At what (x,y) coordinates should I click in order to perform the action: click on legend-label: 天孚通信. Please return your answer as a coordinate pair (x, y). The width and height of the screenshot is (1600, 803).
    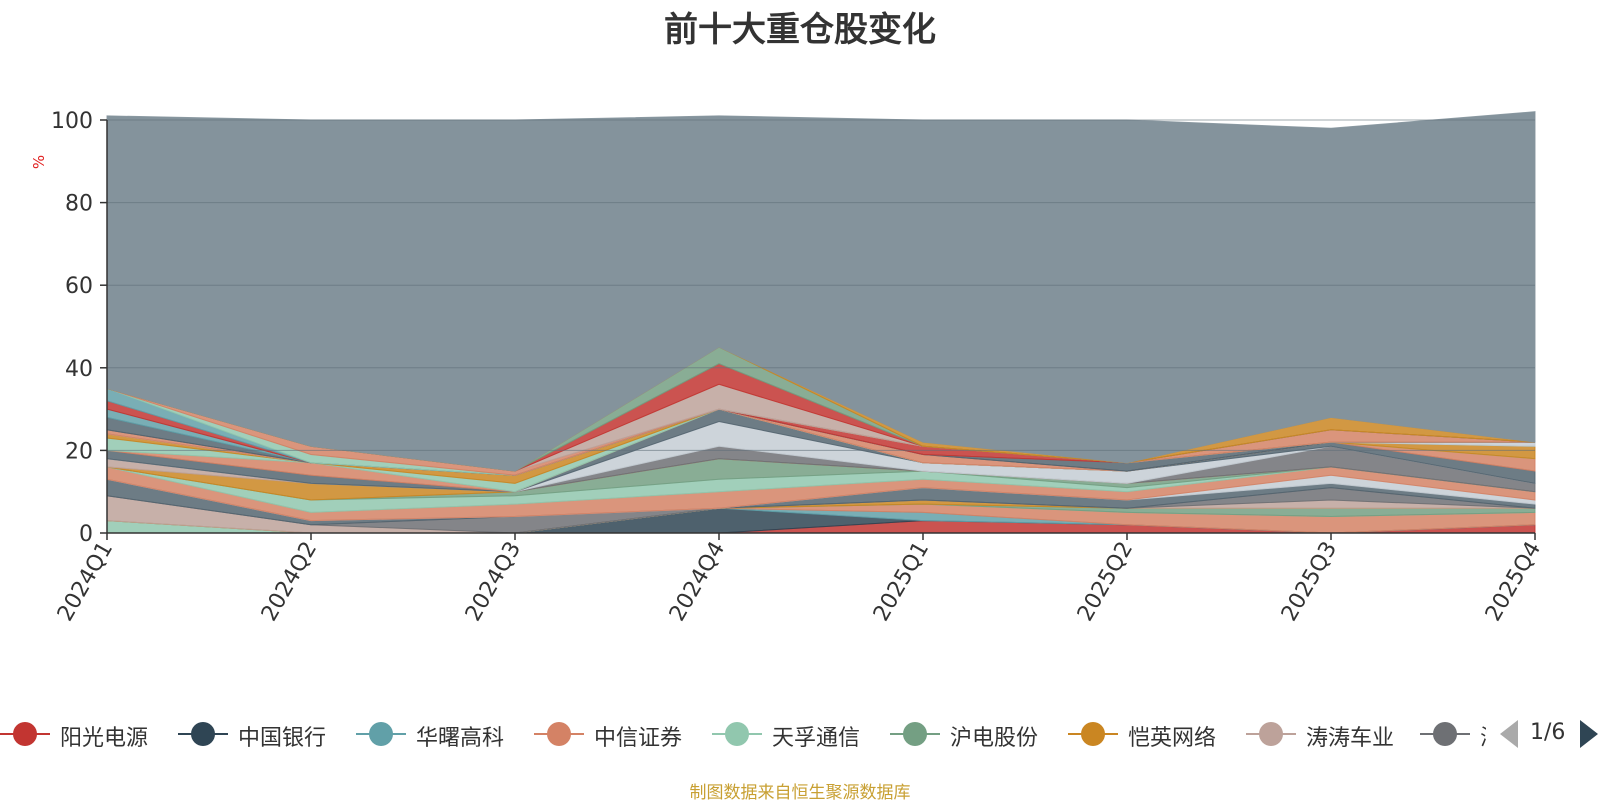
    Looking at the image, I should click on (816, 738).